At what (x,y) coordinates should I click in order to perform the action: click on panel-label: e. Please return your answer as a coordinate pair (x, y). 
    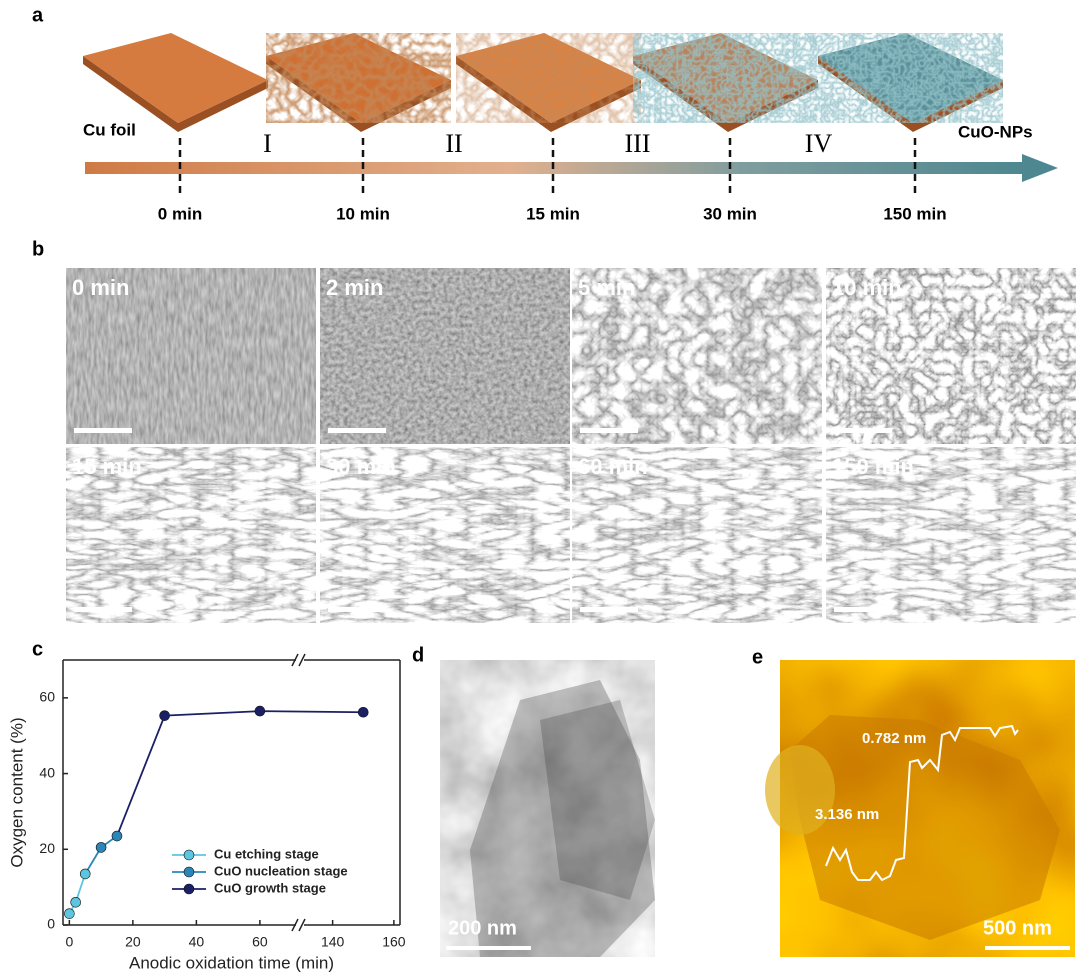
    Looking at the image, I should click on (757, 657).